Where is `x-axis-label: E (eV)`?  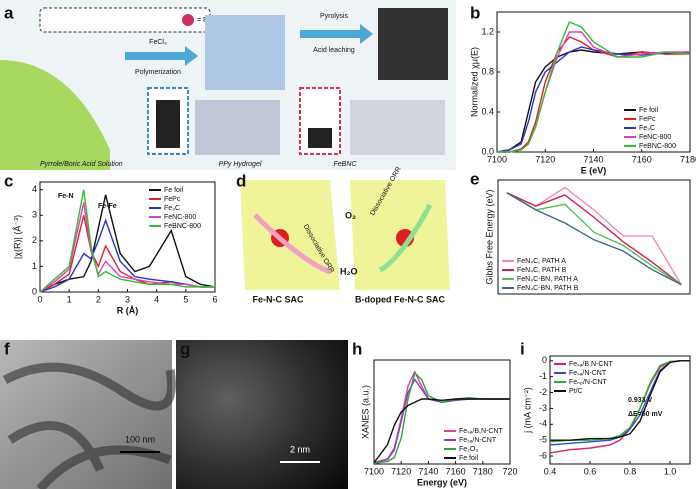 x-axis-label: E (eV) is located at coordinates (594, 170).